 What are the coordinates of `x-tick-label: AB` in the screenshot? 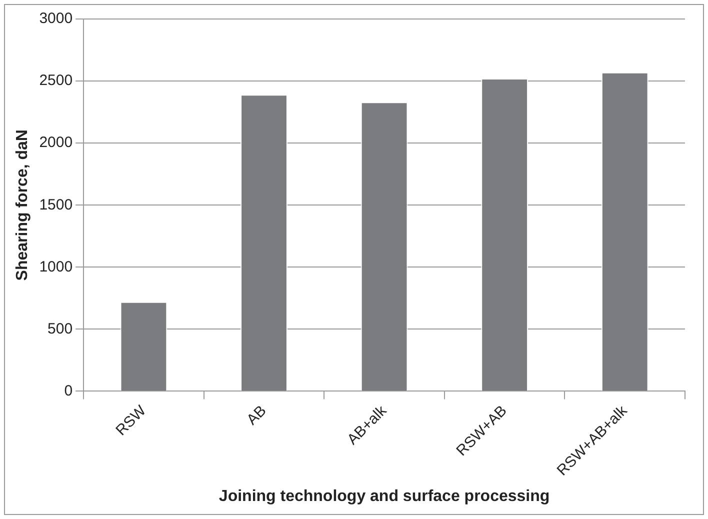 It's located at (257, 415).